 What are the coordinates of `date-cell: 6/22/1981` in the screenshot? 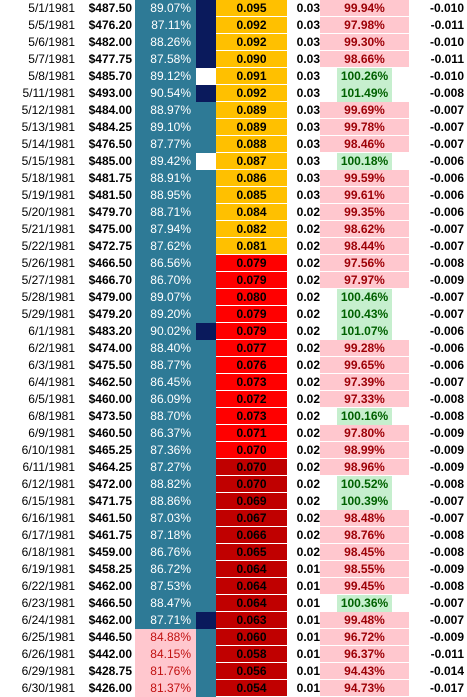 It's located at (48, 586).